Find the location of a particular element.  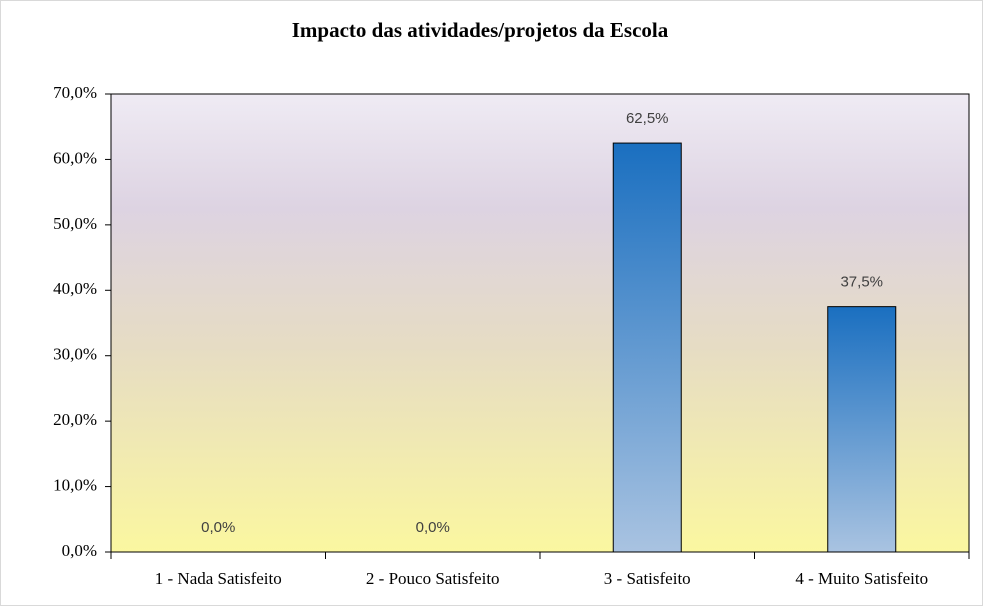

y-tick-label: 50,0% is located at coordinates (75, 223).